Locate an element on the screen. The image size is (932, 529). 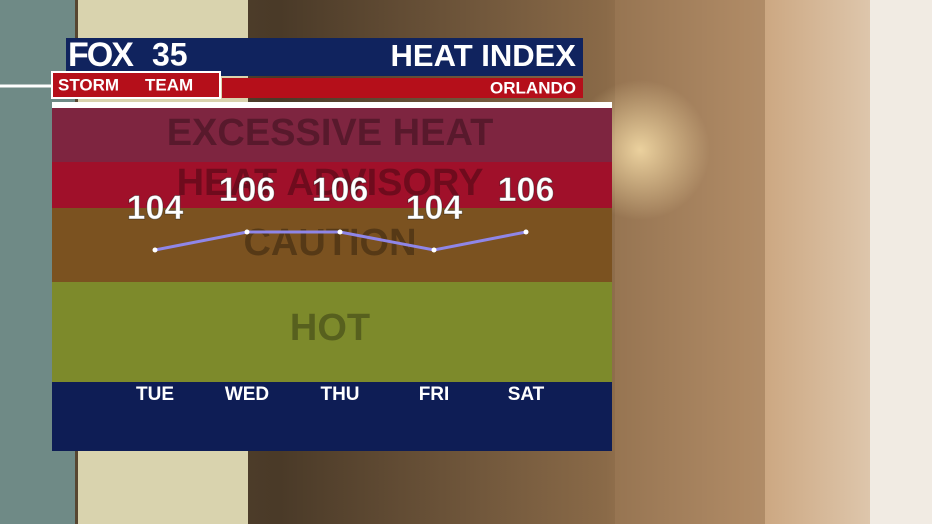
x-tick-label: SAT is located at coordinates (526, 394).